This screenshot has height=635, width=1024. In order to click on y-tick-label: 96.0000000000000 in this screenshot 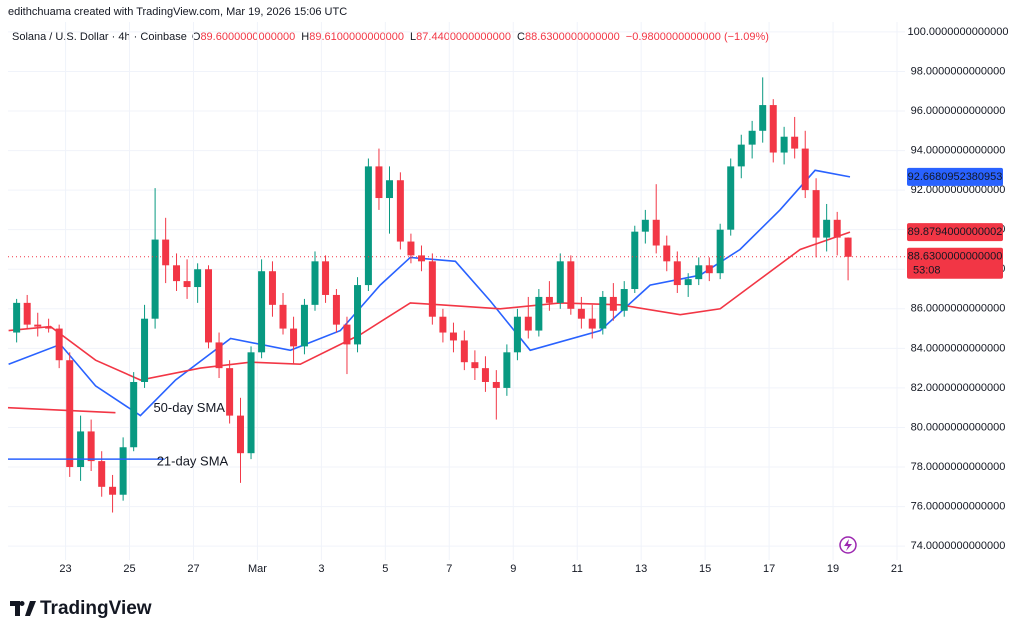, I will do `click(958, 111)`.